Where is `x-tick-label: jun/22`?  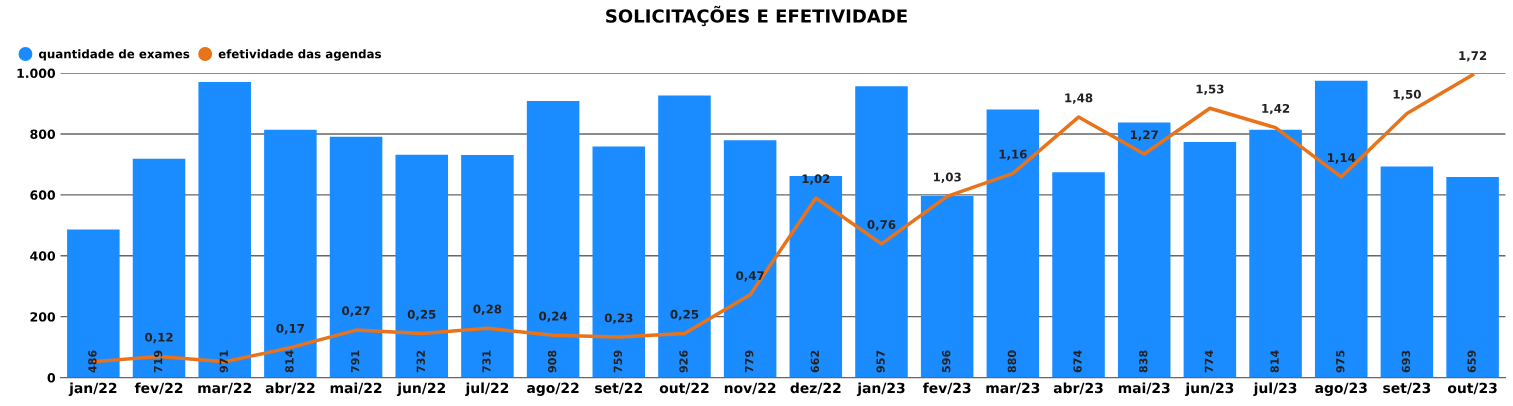
x-tick-label: jun/22 is located at coordinates (421, 389).